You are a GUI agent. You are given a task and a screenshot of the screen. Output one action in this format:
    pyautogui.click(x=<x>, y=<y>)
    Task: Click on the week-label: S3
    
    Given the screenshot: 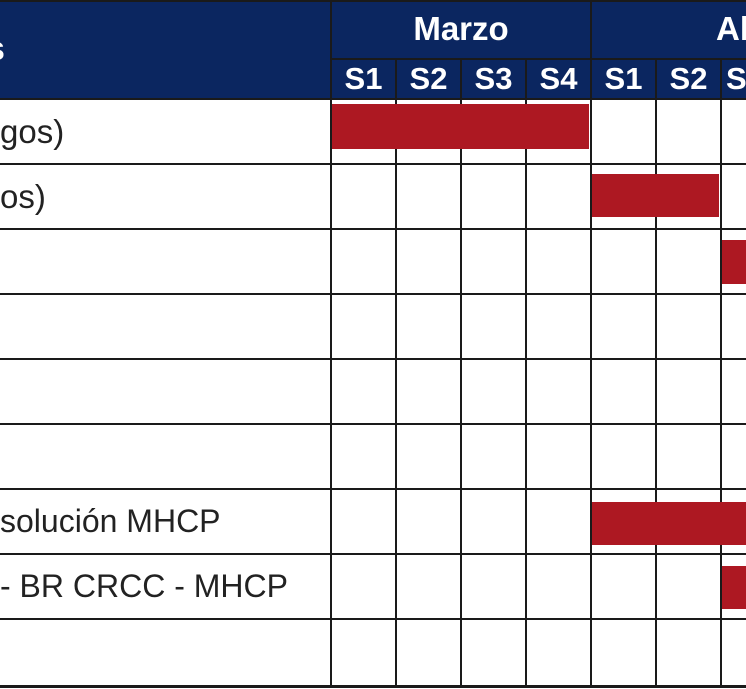 What is the action you would take?
    pyautogui.click(x=493, y=78)
    